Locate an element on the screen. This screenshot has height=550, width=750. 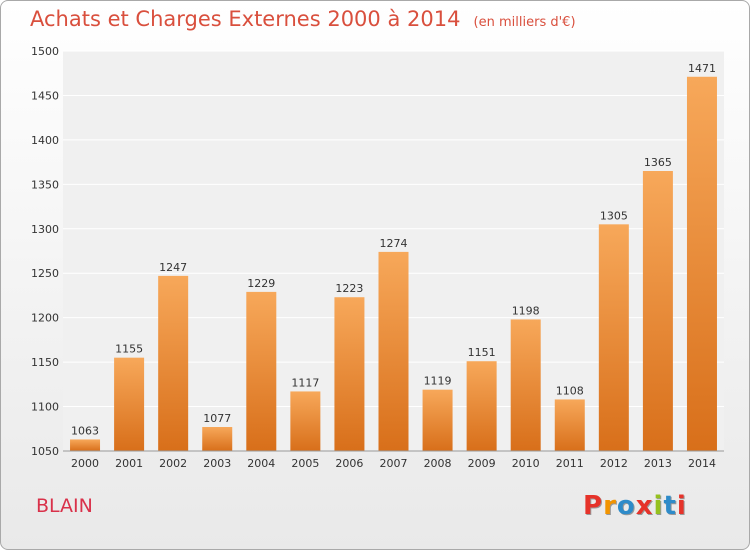
value-label: 1365 is located at coordinates (658, 162).